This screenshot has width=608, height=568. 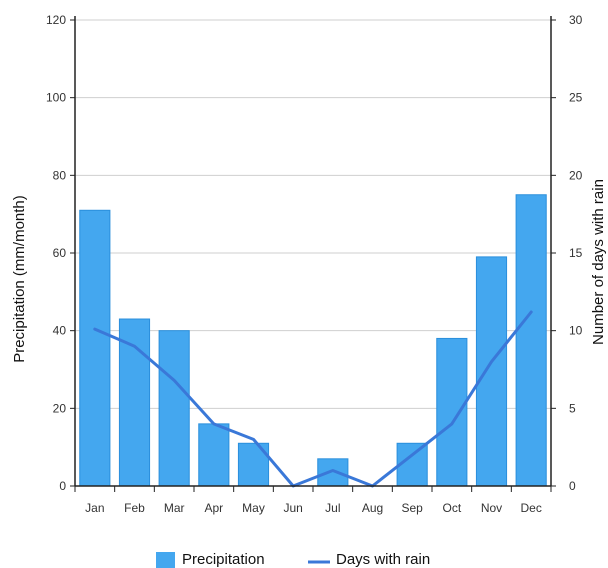 What do you see at coordinates (253, 508) in the screenshot?
I see `x-tick-label: May` at bounding box center [253, 508].